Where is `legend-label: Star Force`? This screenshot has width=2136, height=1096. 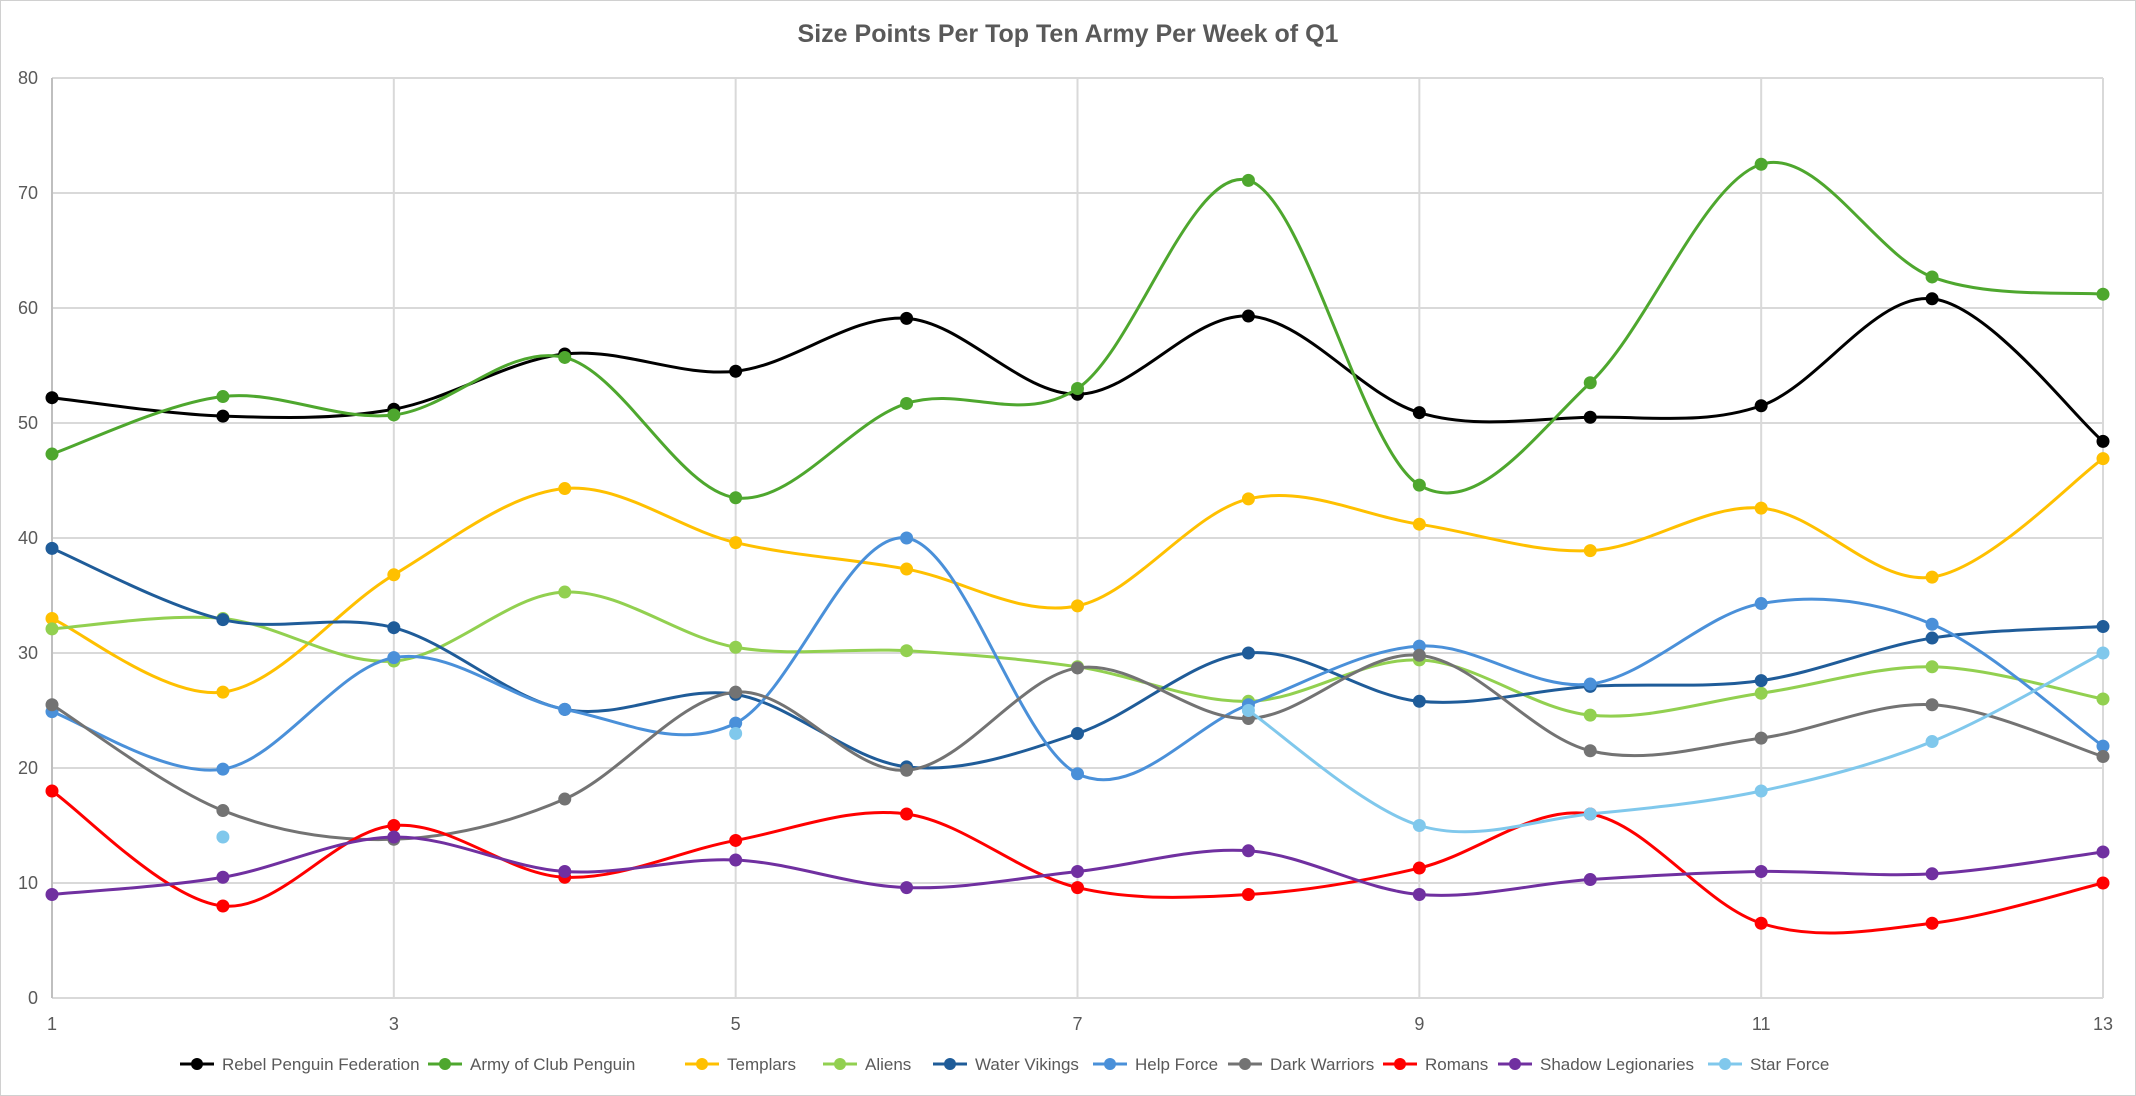
legend-label: Star Force is located at coordinates (1789, 1064).